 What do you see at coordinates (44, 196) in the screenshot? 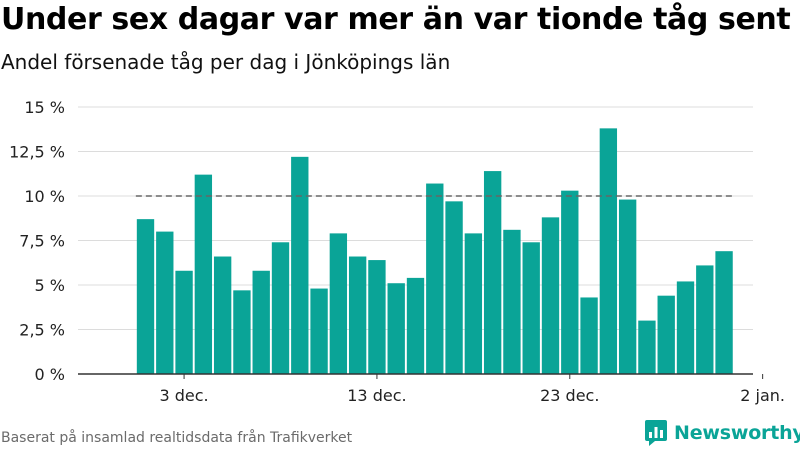
I see `y-tick-label: 10 %` at bounding box center [44, 196].